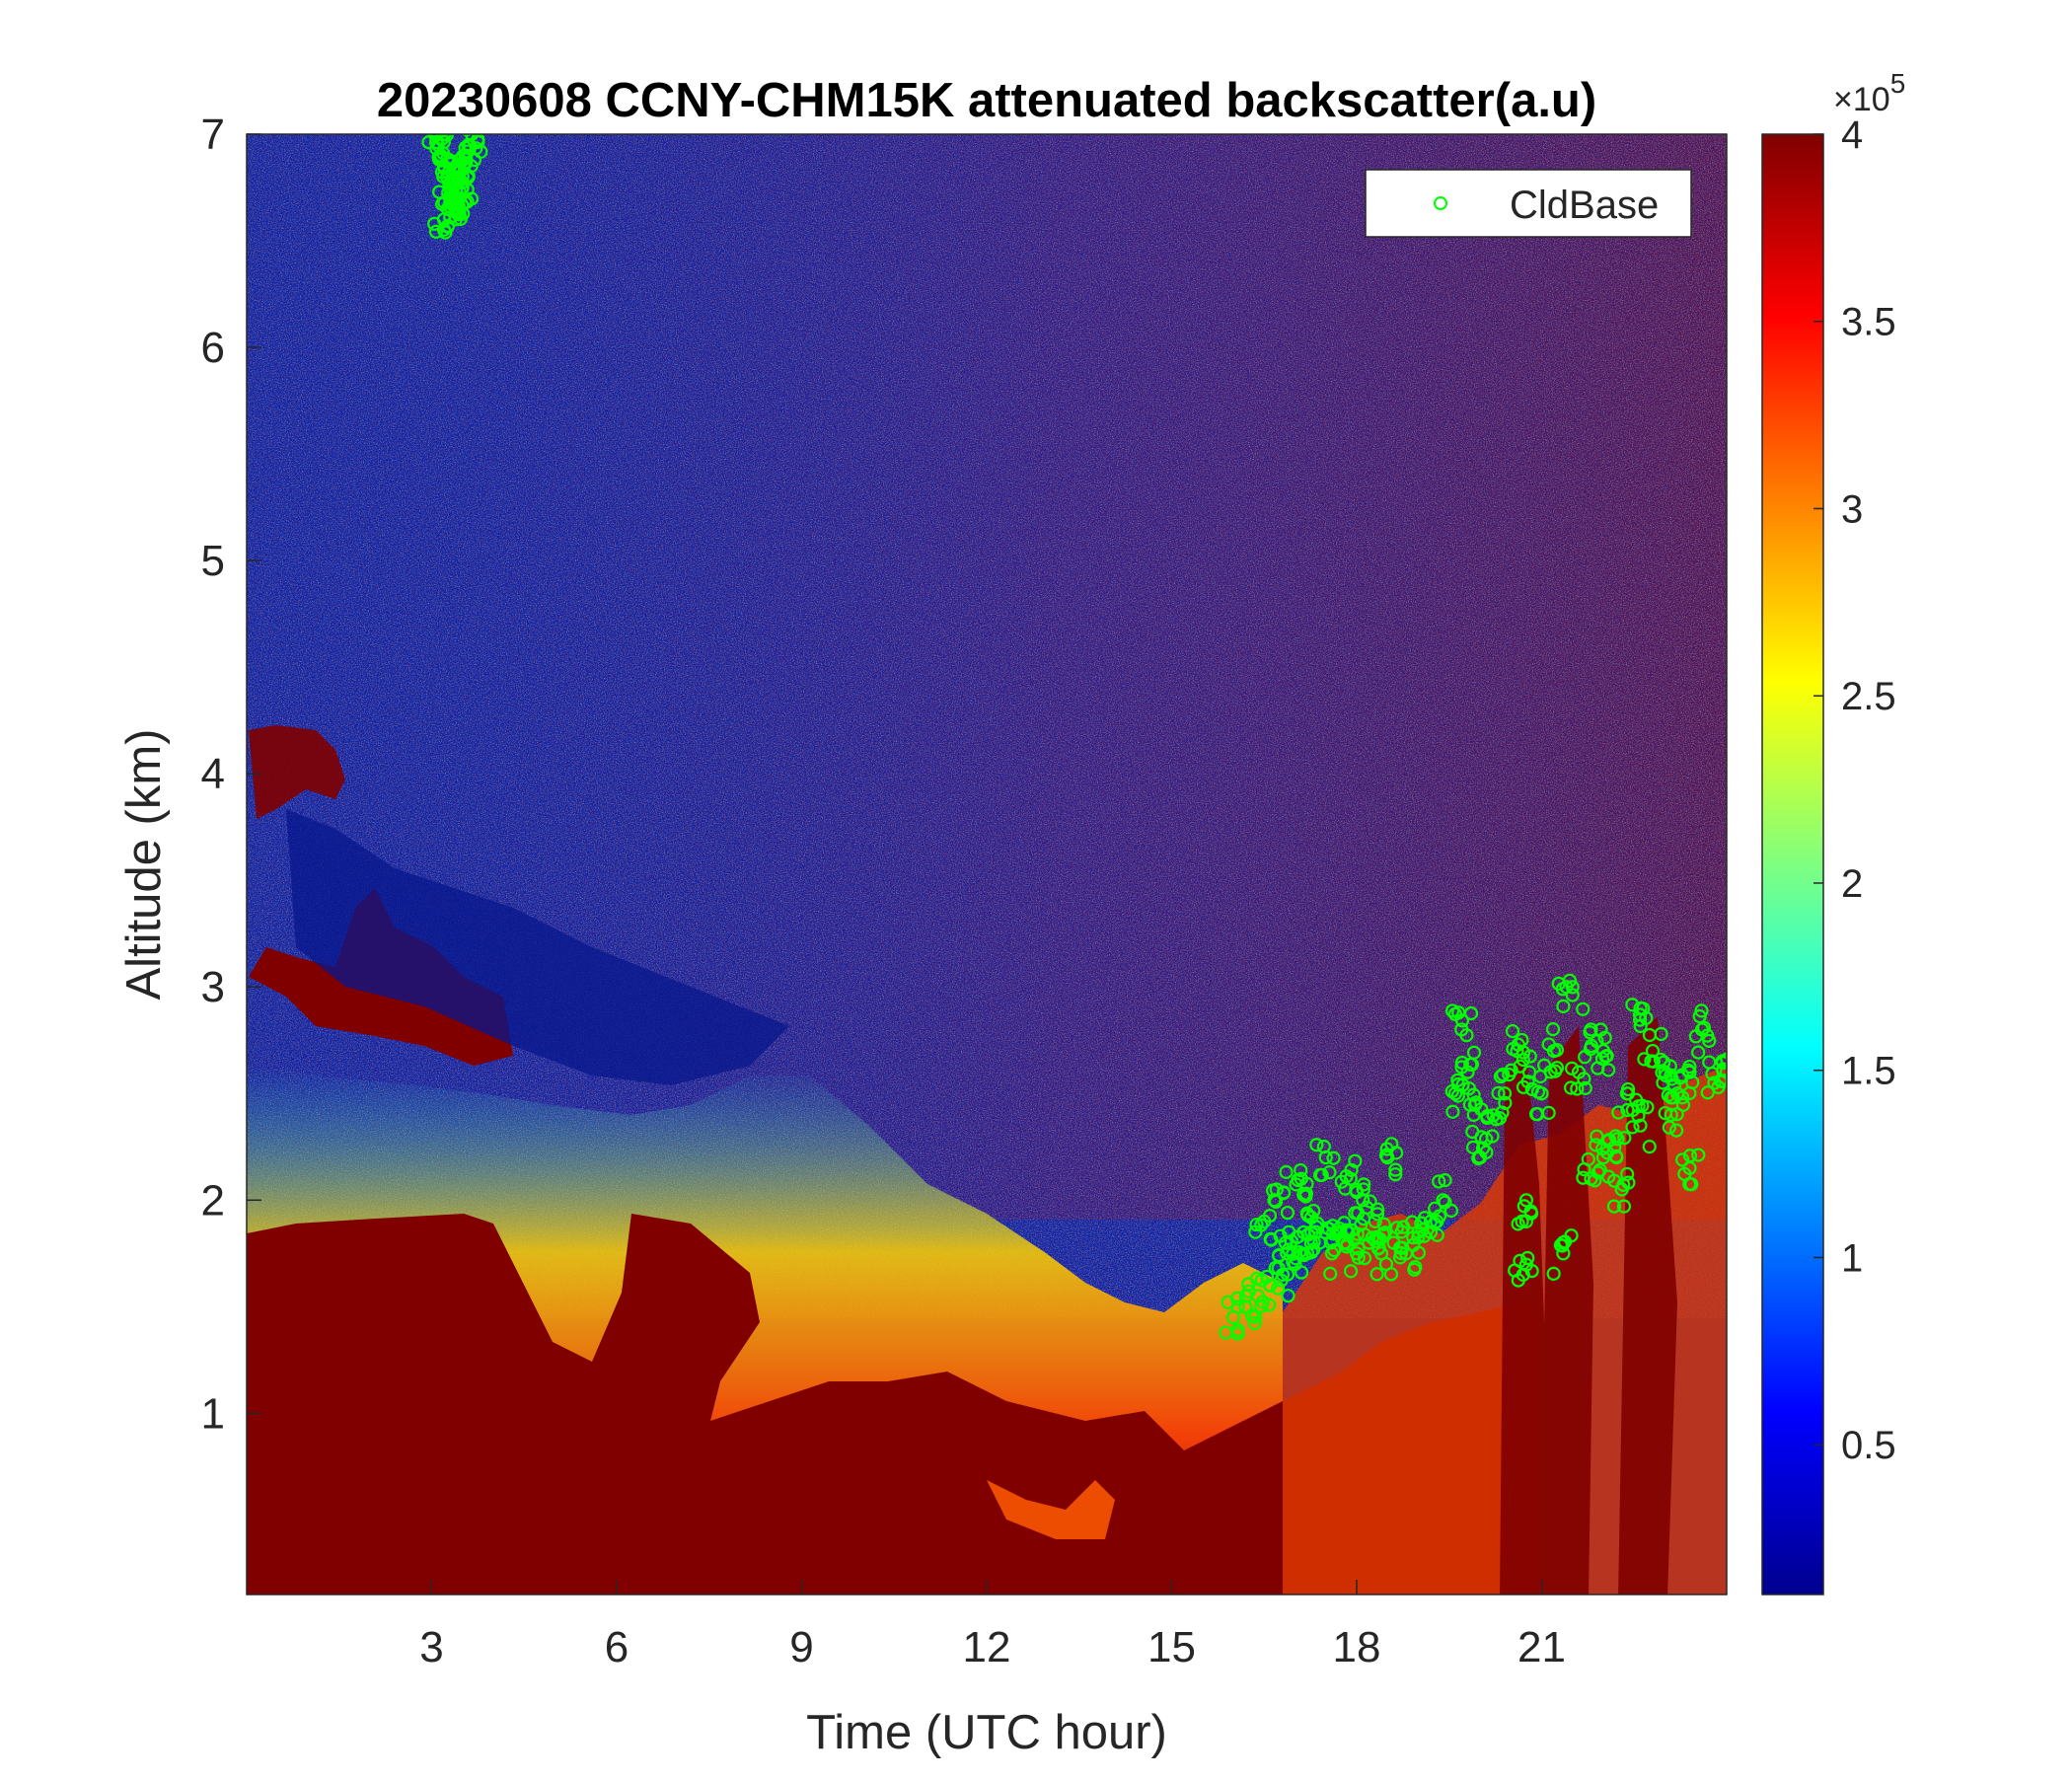 The height and width of the screenshot is (1781, 2072). What do you see at coordinates (1585, 205) in the screenshot?
I see `legend-label-cldbase: CldBase` at bounding box center [1585, 205].